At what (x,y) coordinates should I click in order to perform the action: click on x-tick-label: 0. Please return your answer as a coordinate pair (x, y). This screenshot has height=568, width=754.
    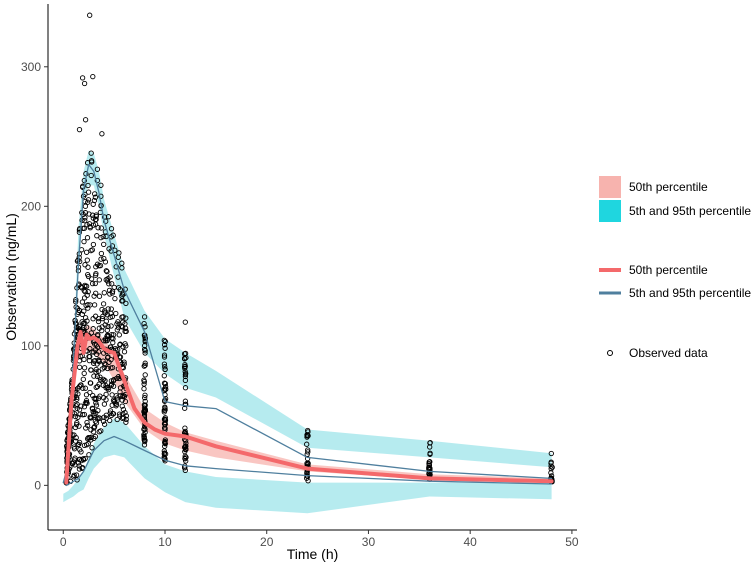
    Looking at the image, I should click on (63, 542).